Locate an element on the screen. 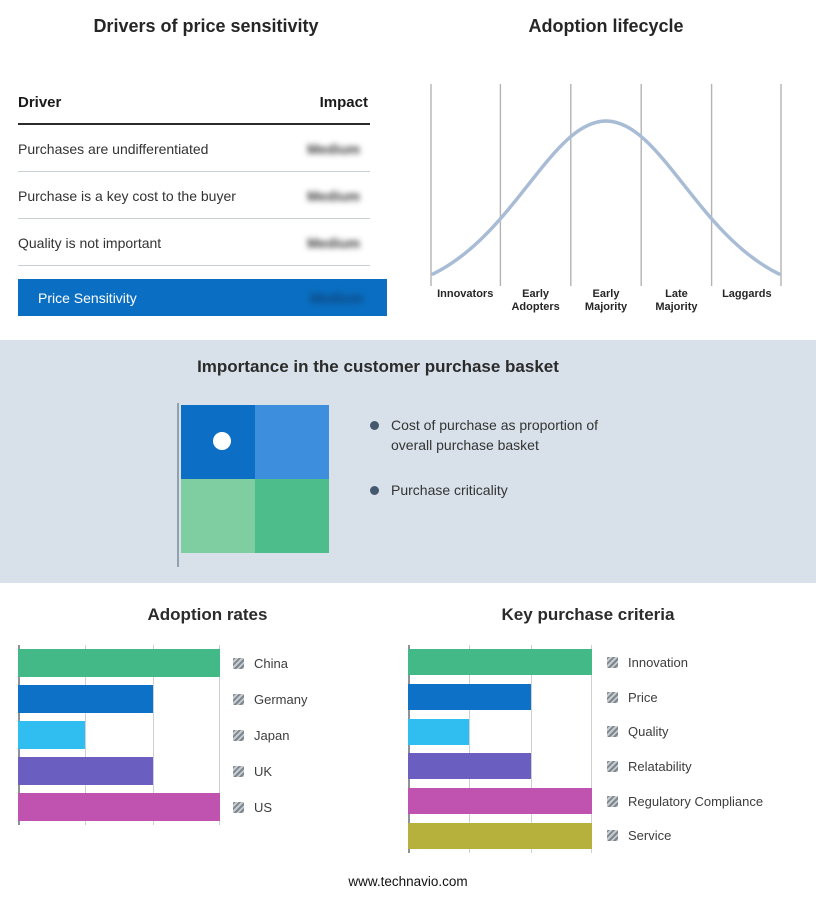  legend-label: Regulatory Compliance is located at coordinates (696, 801).